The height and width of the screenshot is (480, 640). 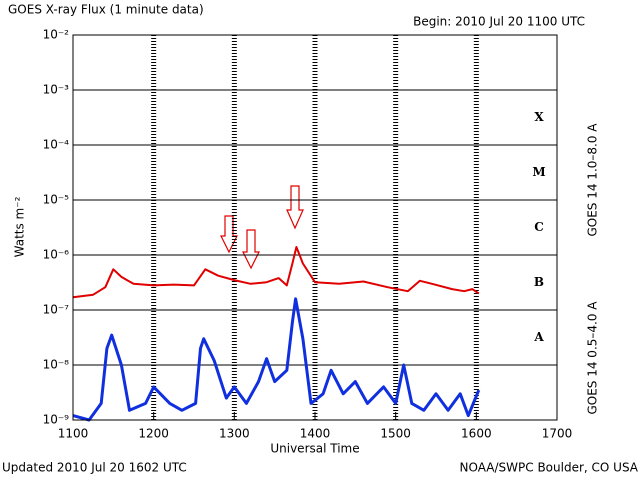 What do you see at coordinates (315, 434) in the screenshot?
I see `x-tick-label: 1400` at bounding box center [315, 434].